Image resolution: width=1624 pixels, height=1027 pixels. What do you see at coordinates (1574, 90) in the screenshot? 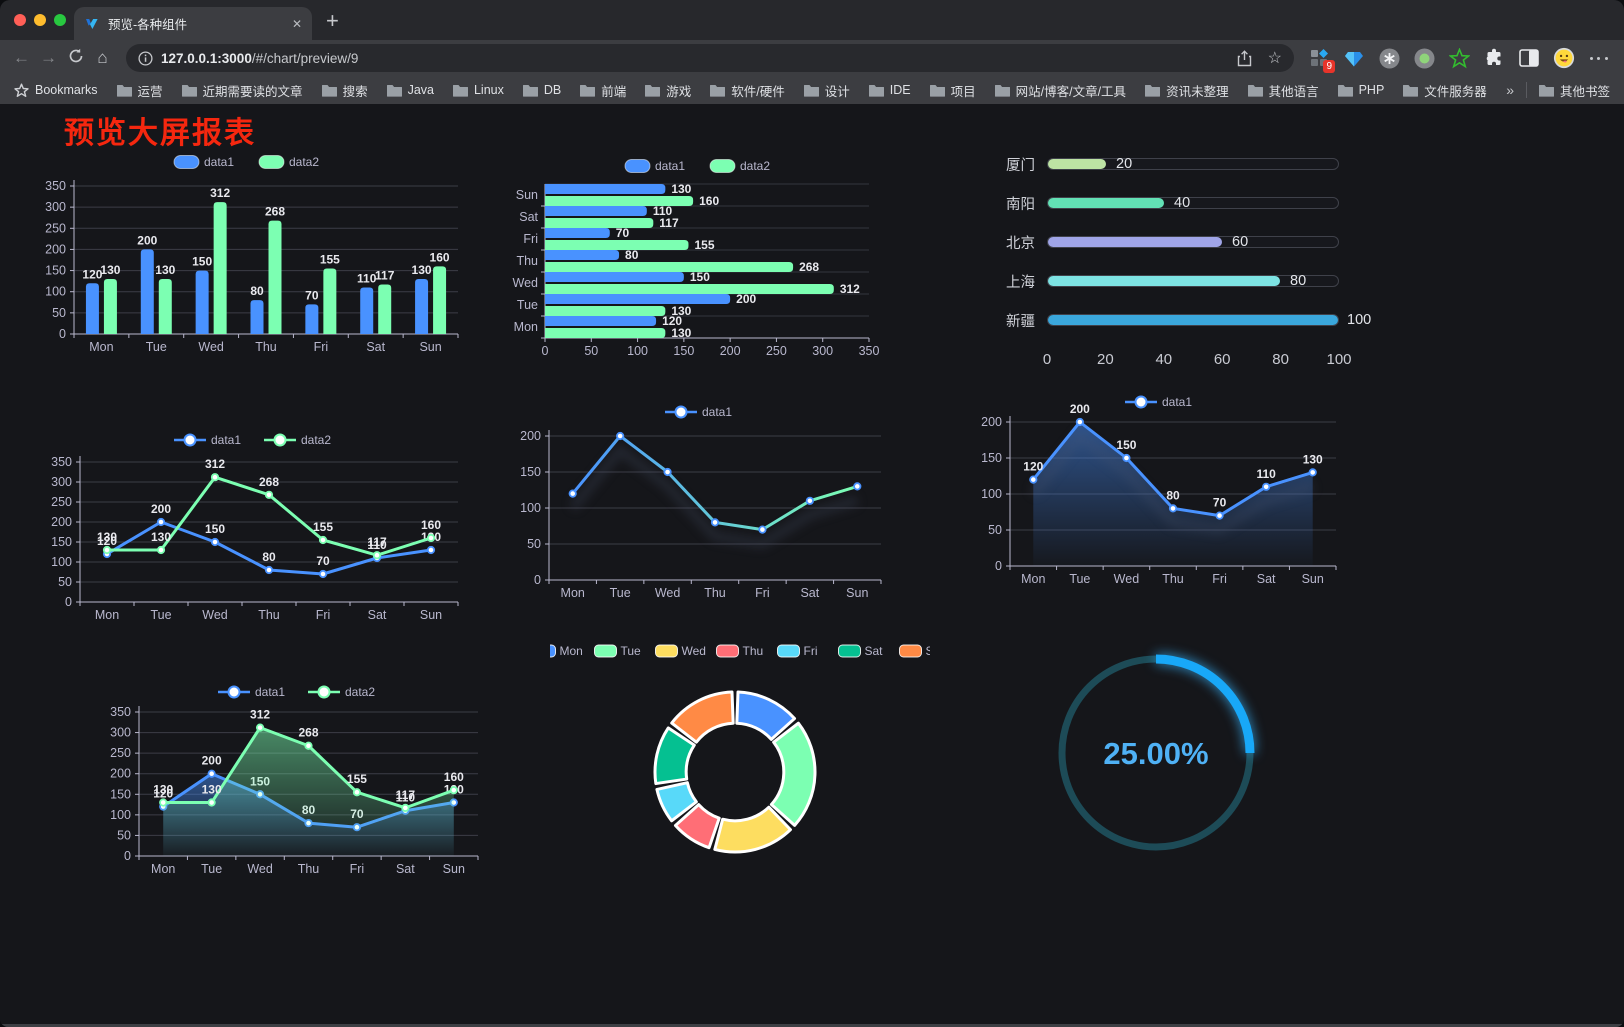
I see `other-bookmarks-button: 其他书签` at bounding box center [1574, 90].